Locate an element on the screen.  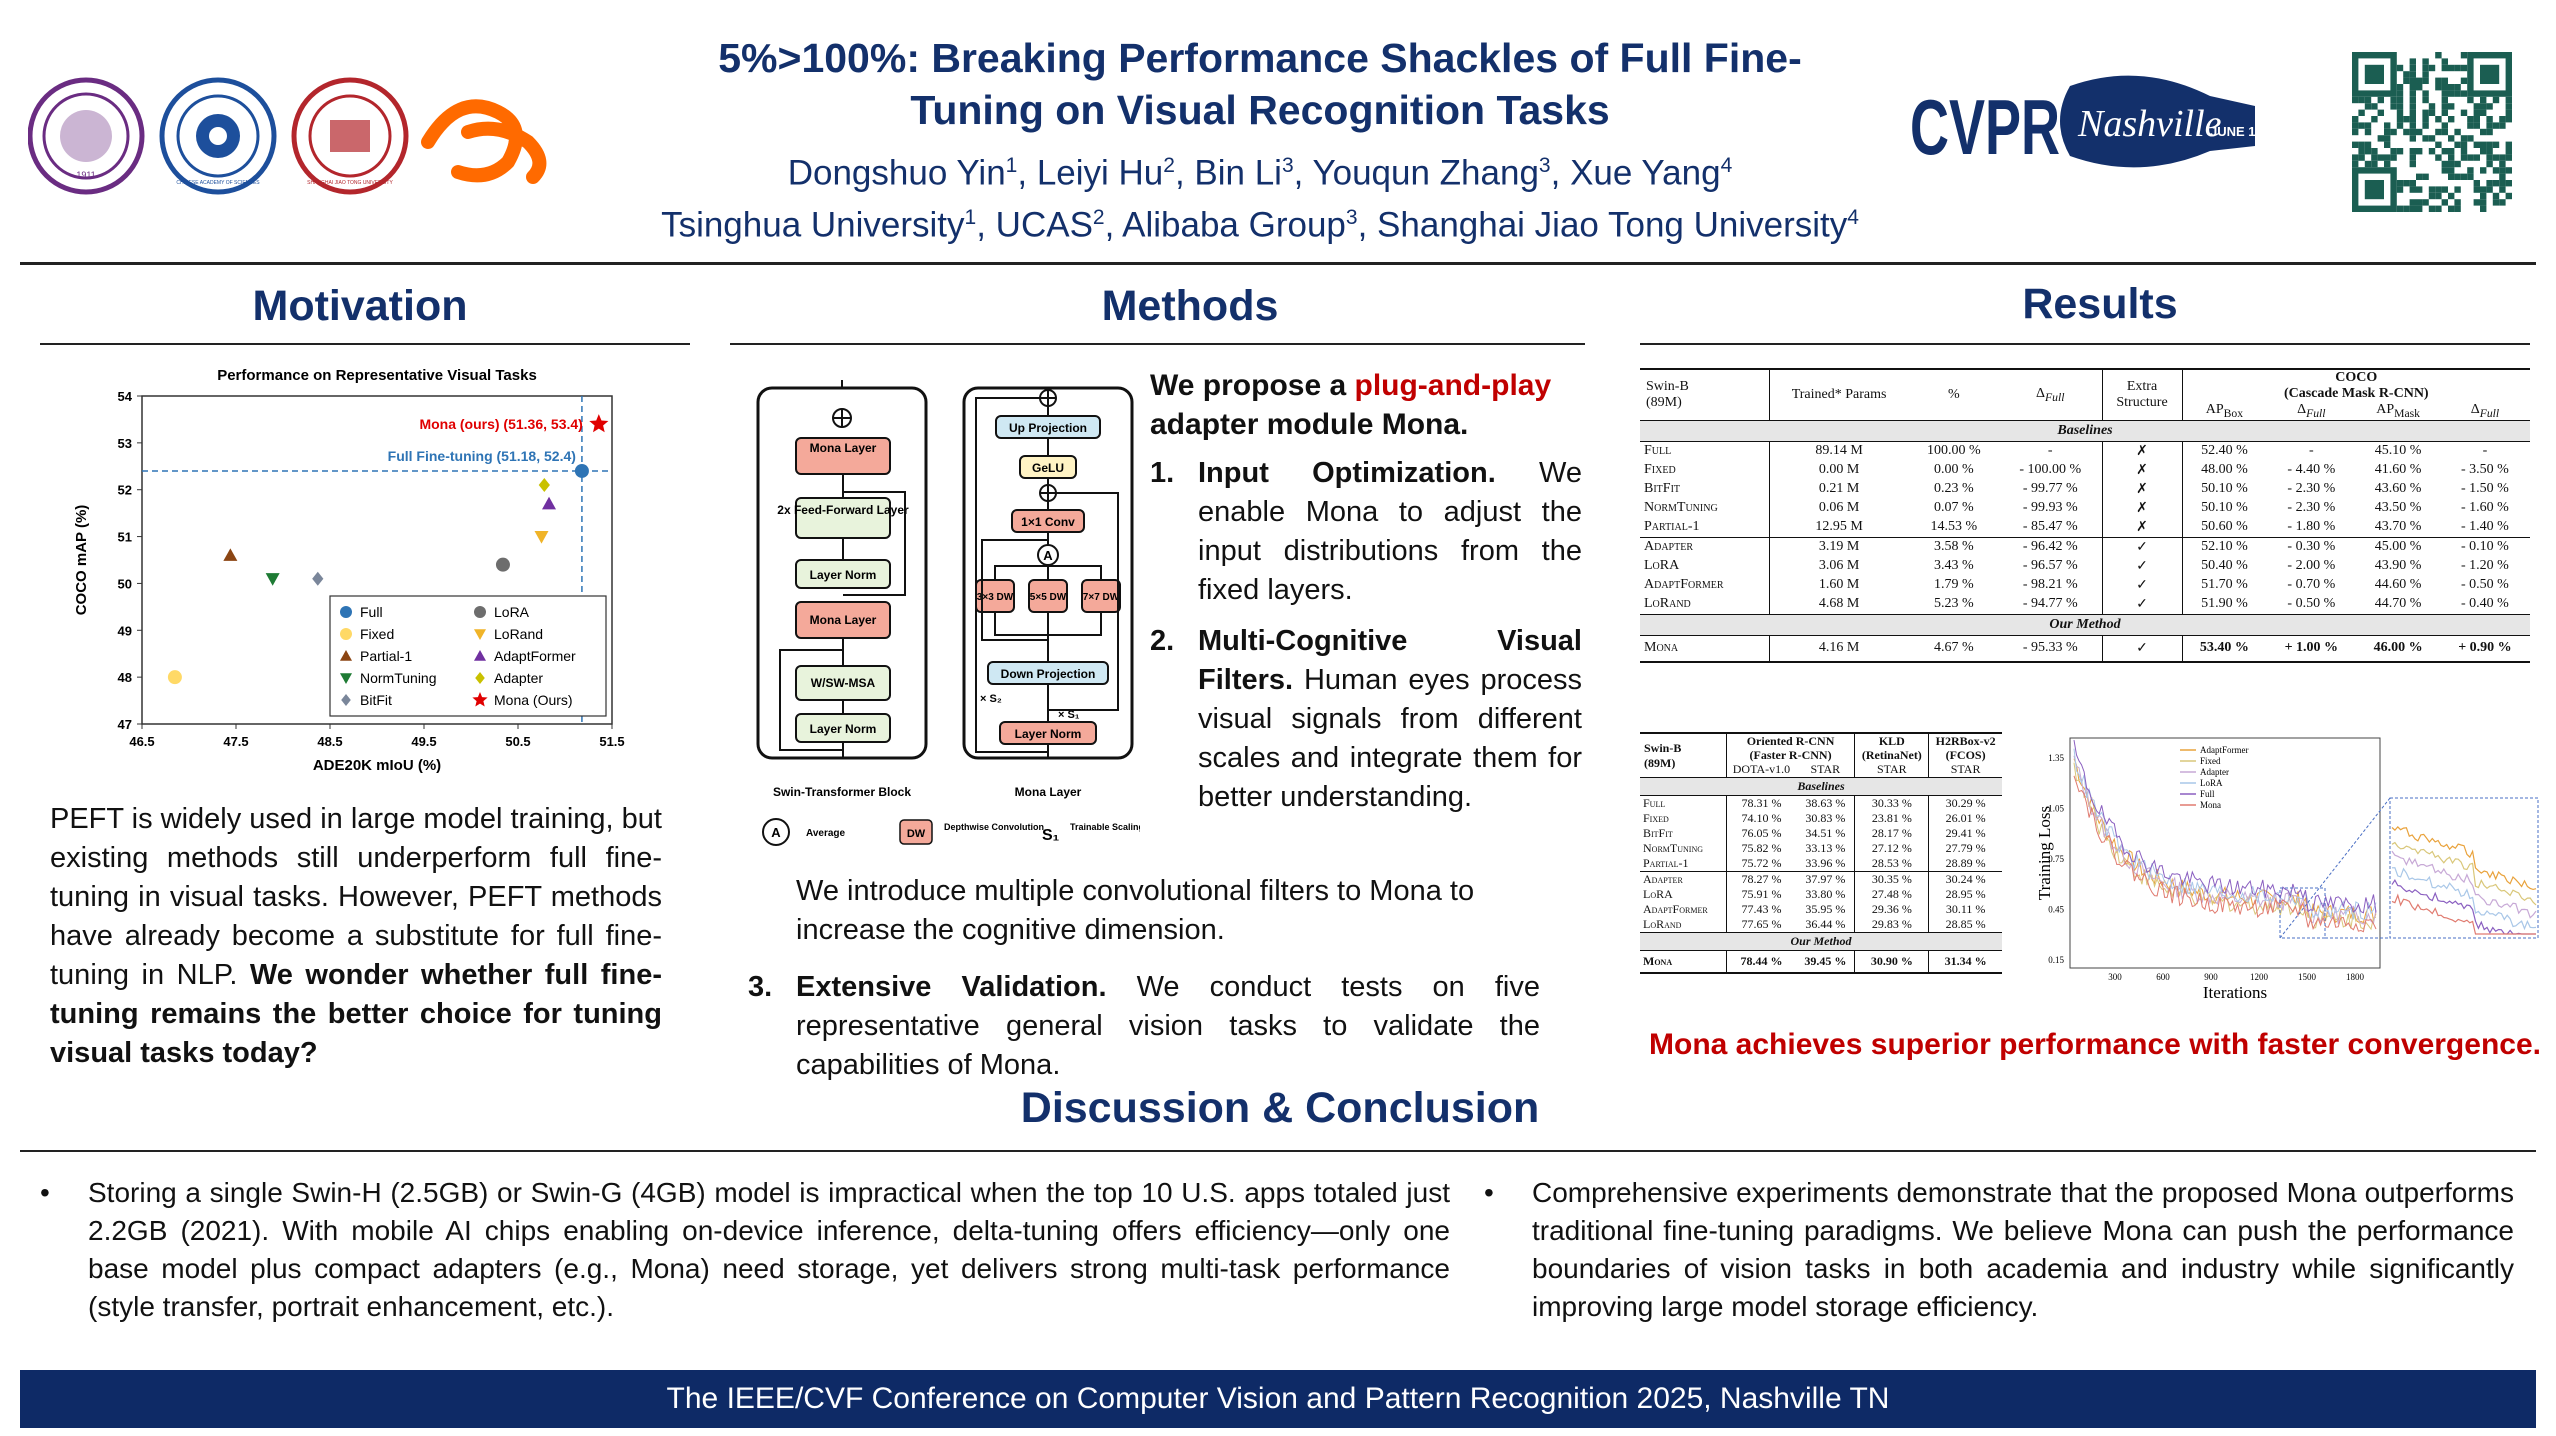
legend-depthwise: Depthwise Convolution is located at coordinates (994, 827).